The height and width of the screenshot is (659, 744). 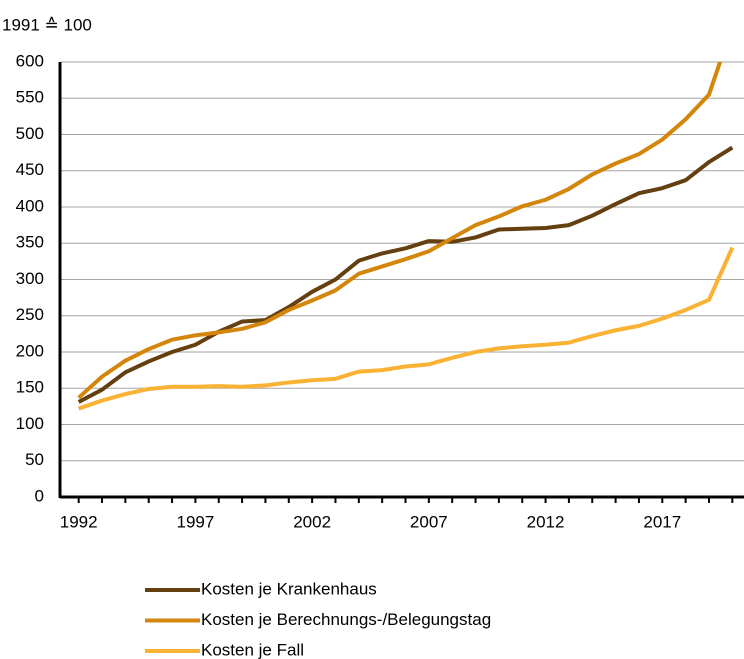 I want to click on x-tick-label: 2007, so click(x=429, y=521).